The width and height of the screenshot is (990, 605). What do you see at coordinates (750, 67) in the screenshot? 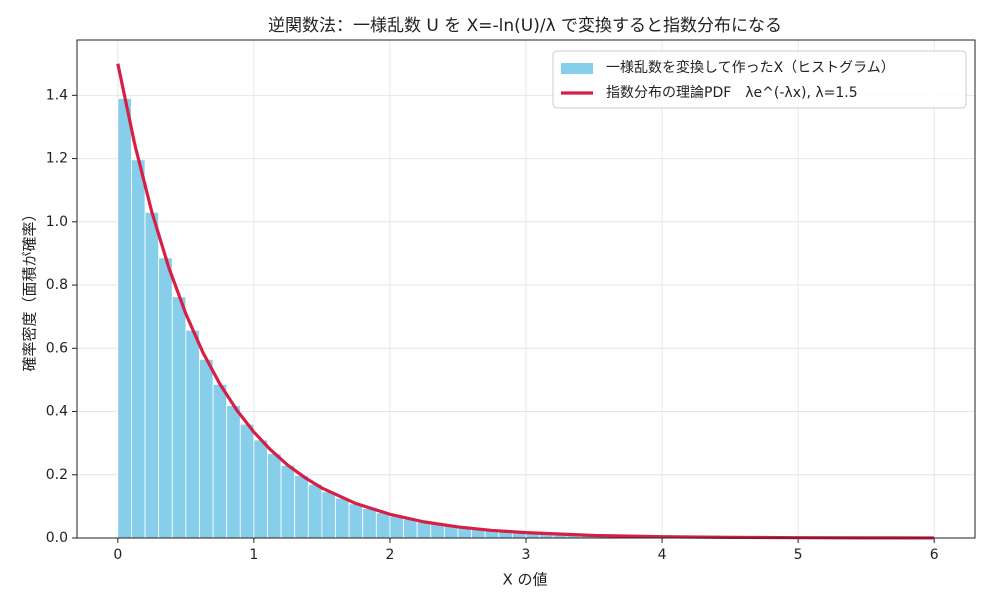
I see `legend-label: 一様乱数を変換して作ったX（ヒストグラム）` at bounding box center [750, 67].